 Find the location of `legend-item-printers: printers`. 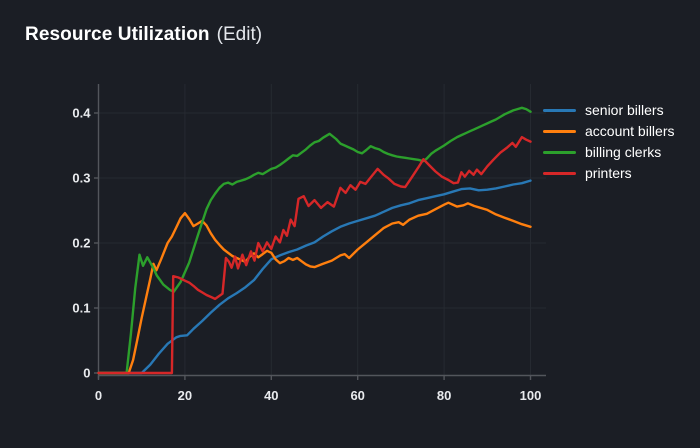

legend-item-printers: printers is located at coordinates (609, 173).